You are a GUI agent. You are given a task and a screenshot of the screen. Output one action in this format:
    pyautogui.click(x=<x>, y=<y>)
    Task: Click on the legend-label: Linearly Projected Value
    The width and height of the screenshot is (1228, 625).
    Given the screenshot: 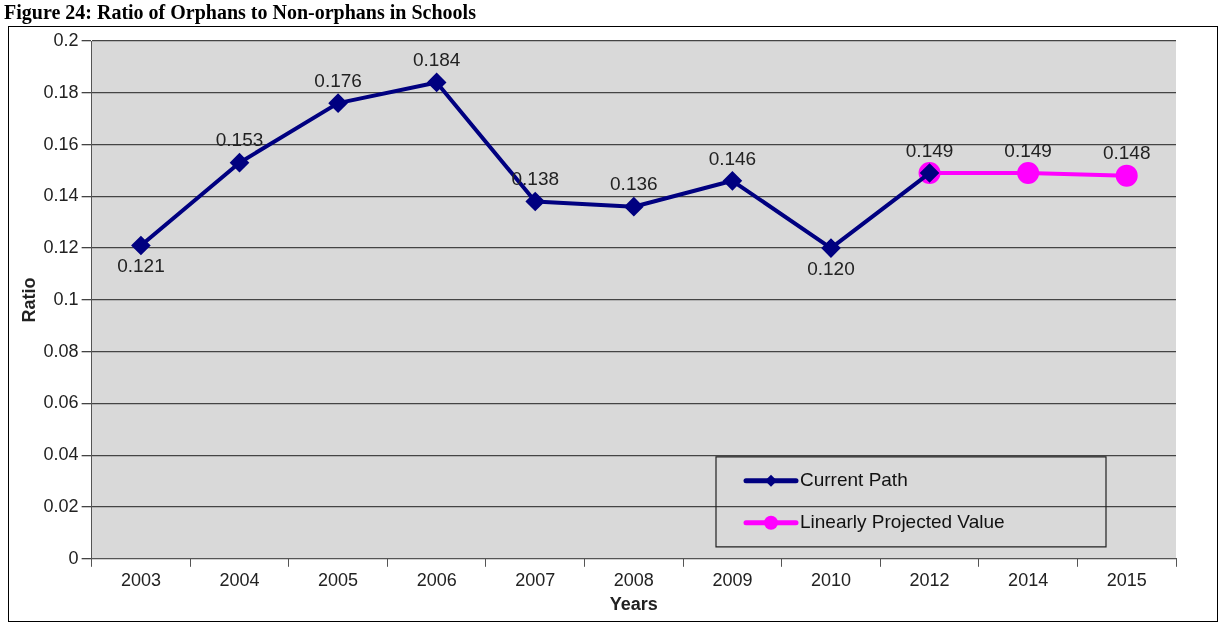 What is the action you would take?
    pyautogui.click(x=902, y=522)
    